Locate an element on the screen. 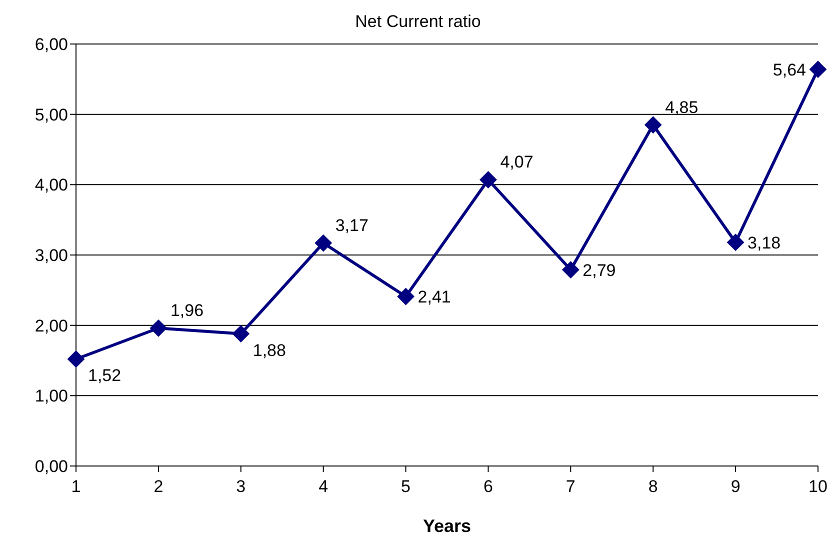  x-tick-label: 4 is located at coordinates (323, 486).